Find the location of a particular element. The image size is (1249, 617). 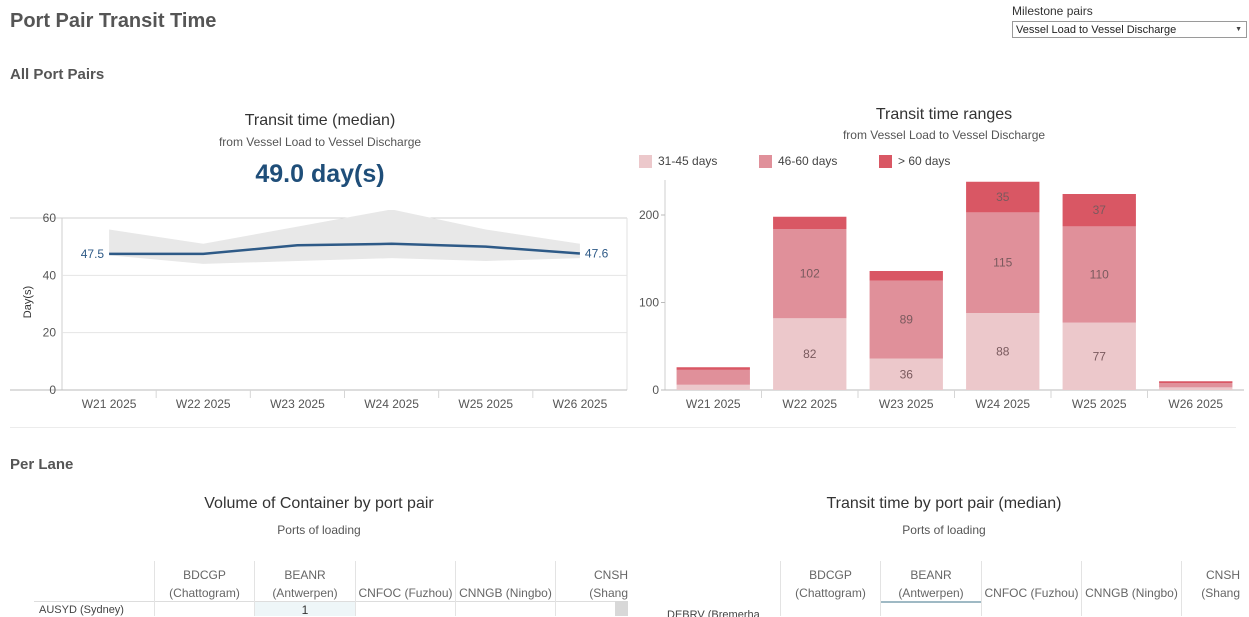

bar-data-label: 110 is located at coordinates (1099, 275).